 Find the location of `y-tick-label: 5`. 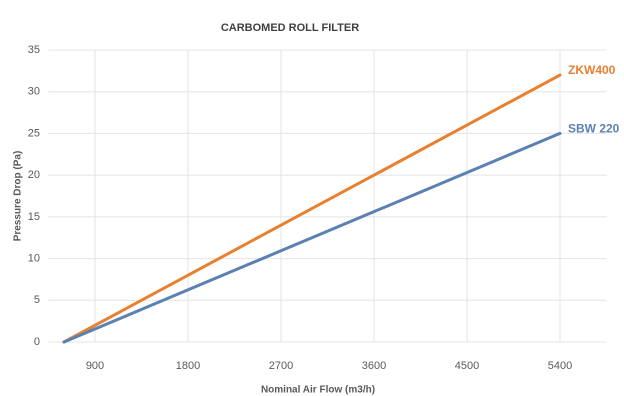

y-tick-label: 5 is located at coordinates (37, 300).